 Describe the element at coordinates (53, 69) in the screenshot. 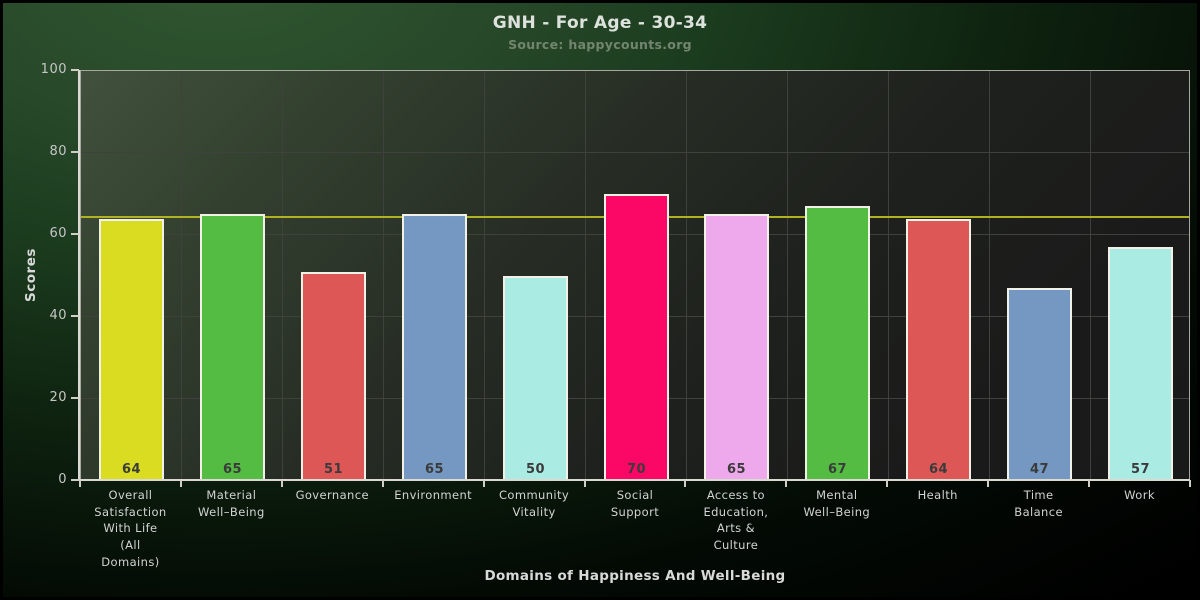

I see `y-tick-label: 100` at that location.